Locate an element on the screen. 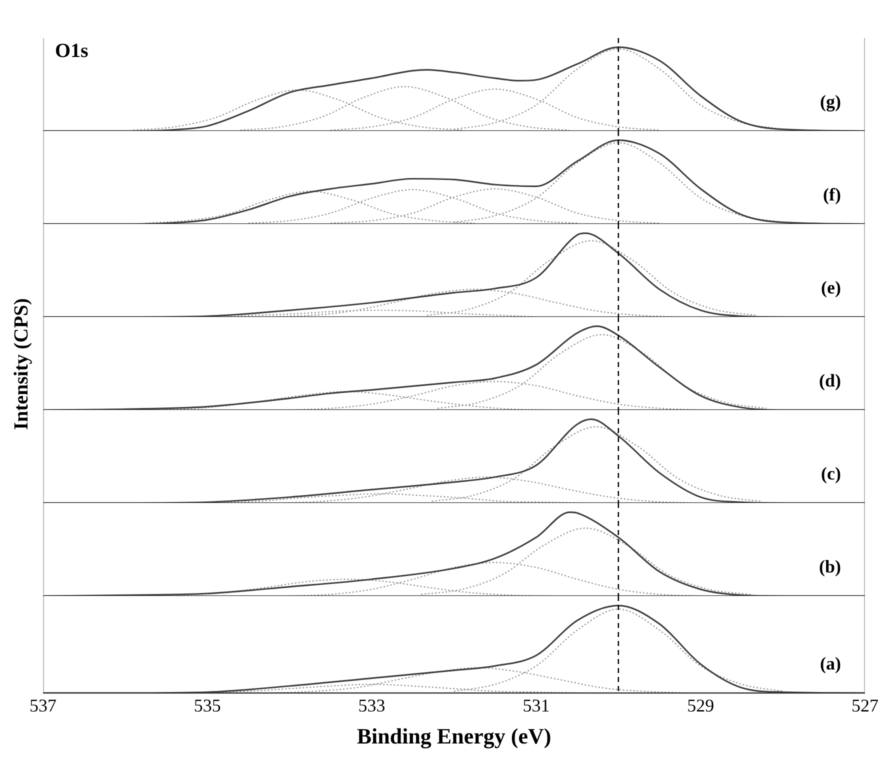  annotation: (b) is located at coordinates (830, 566).